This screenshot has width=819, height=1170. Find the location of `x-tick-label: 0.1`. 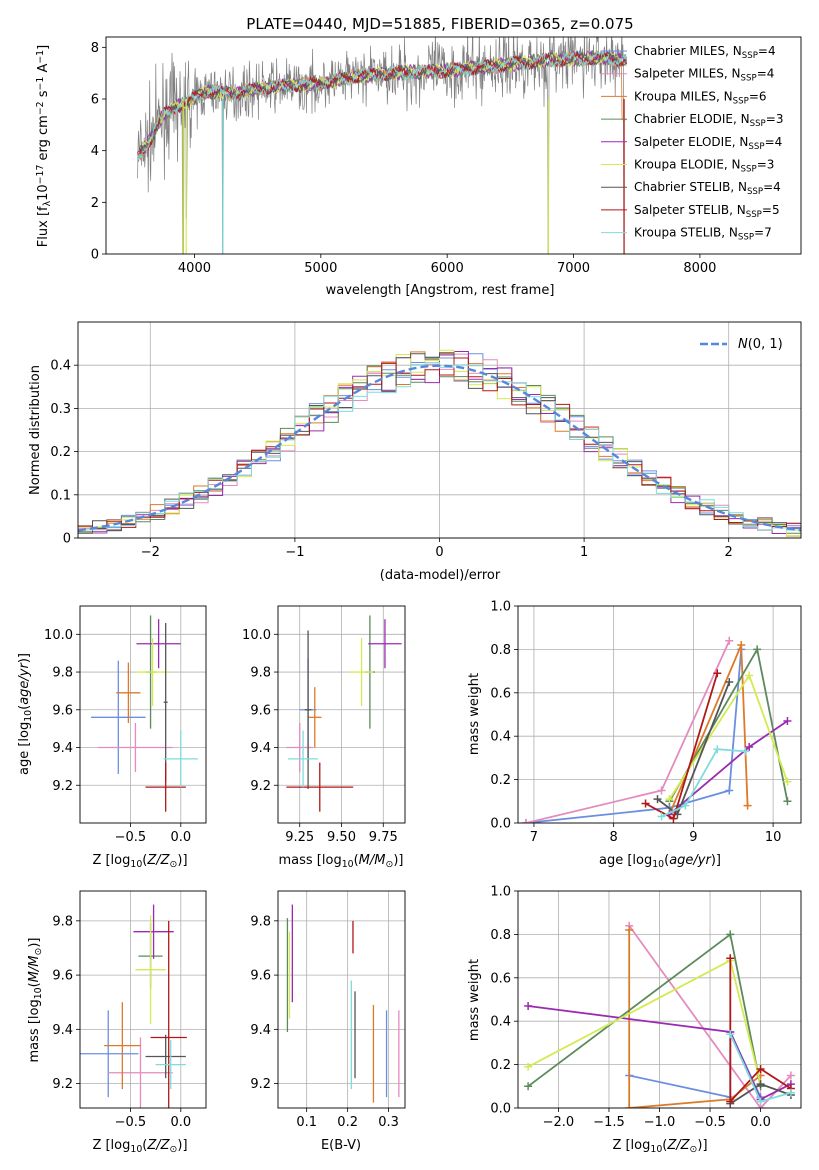

x-tick-label: 0.1 is located at coordinates (306, 1122).